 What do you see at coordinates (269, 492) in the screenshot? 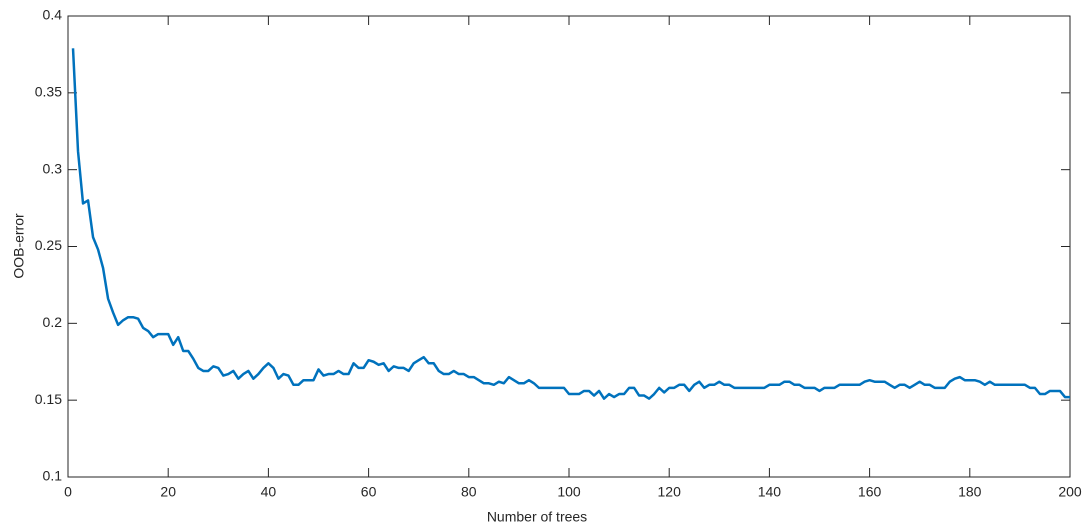
I see `x-tick-label: 40` at bounding box center [269, 492].